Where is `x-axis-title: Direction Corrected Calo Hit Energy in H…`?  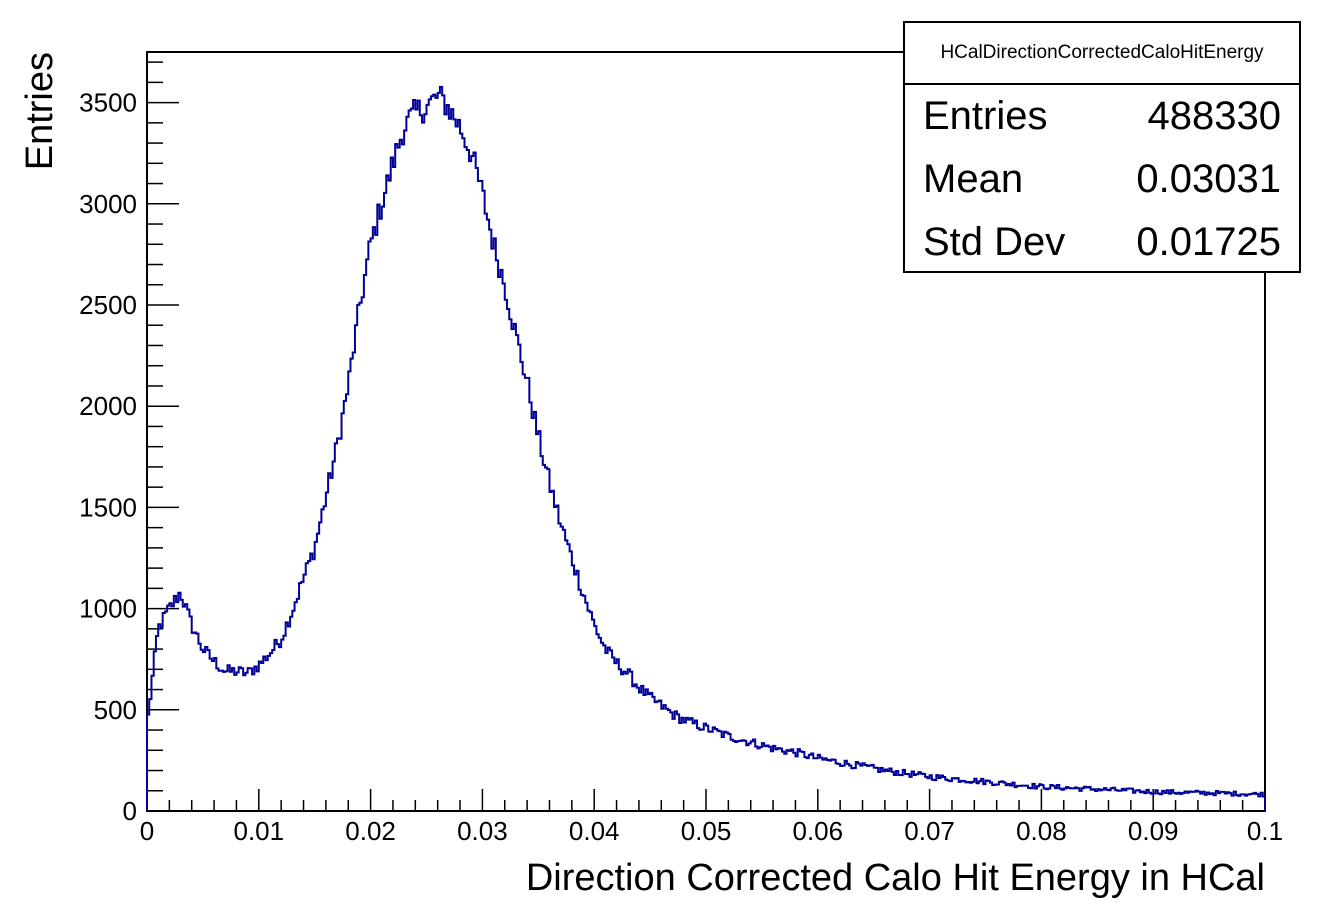
x-axis-title: Direction Corrected Calo Hit Energy in H… is located at coordinates (895, 878).